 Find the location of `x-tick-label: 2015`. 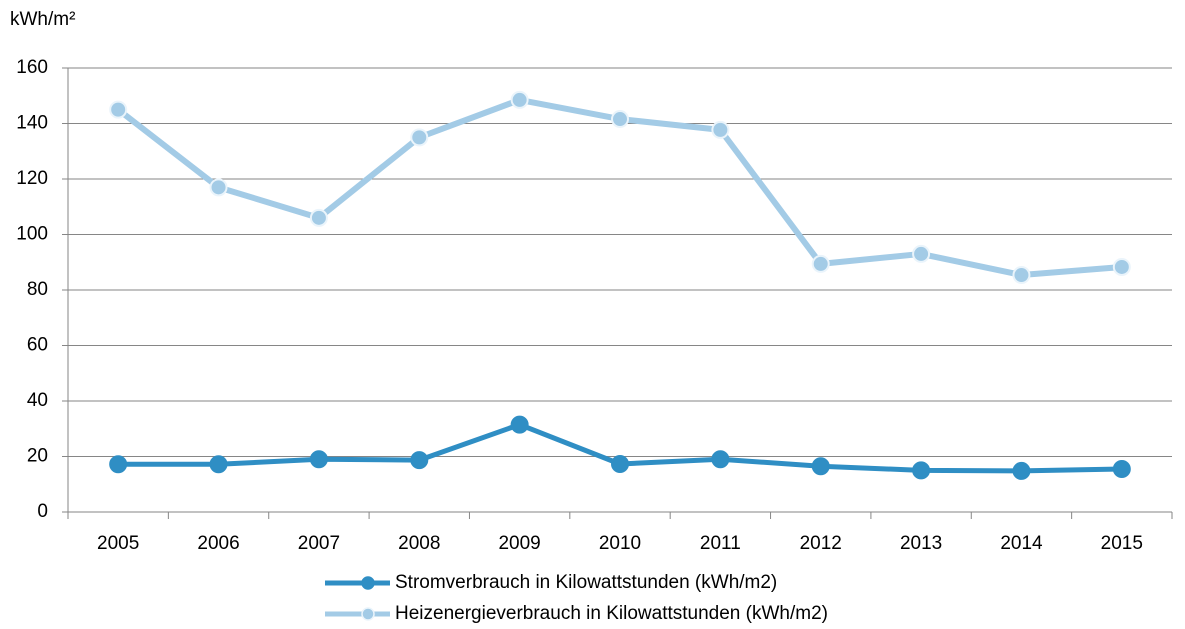

x-tick-label: 2015 is located at coordinates (1122, 543).